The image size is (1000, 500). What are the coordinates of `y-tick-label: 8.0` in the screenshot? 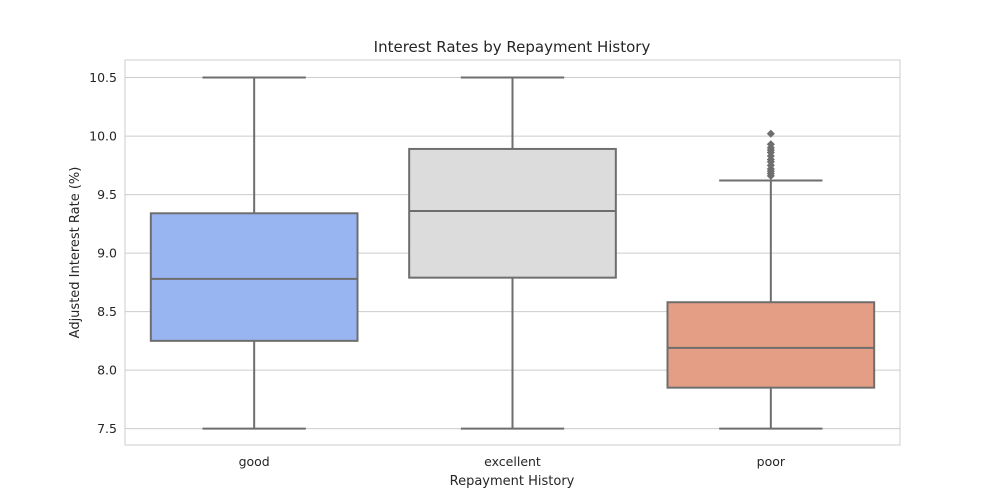 It's located at (107, 370).